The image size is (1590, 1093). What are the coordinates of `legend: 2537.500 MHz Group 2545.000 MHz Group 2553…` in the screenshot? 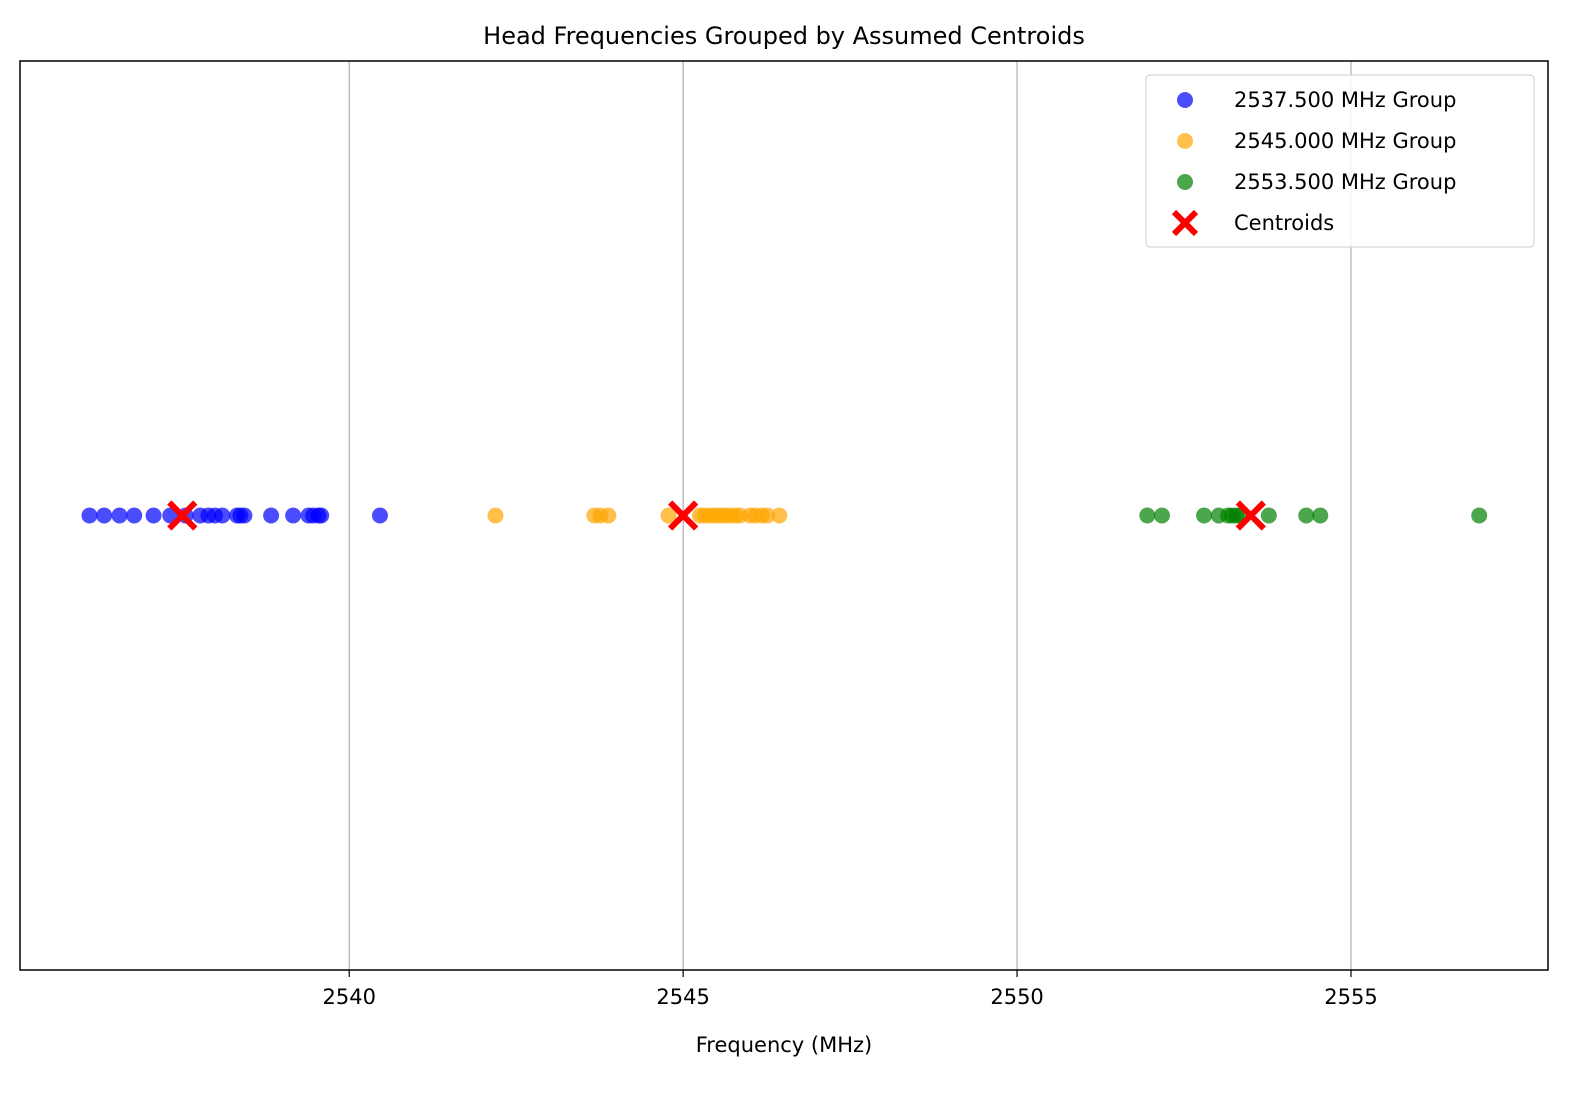 It's located at (1340, 161).